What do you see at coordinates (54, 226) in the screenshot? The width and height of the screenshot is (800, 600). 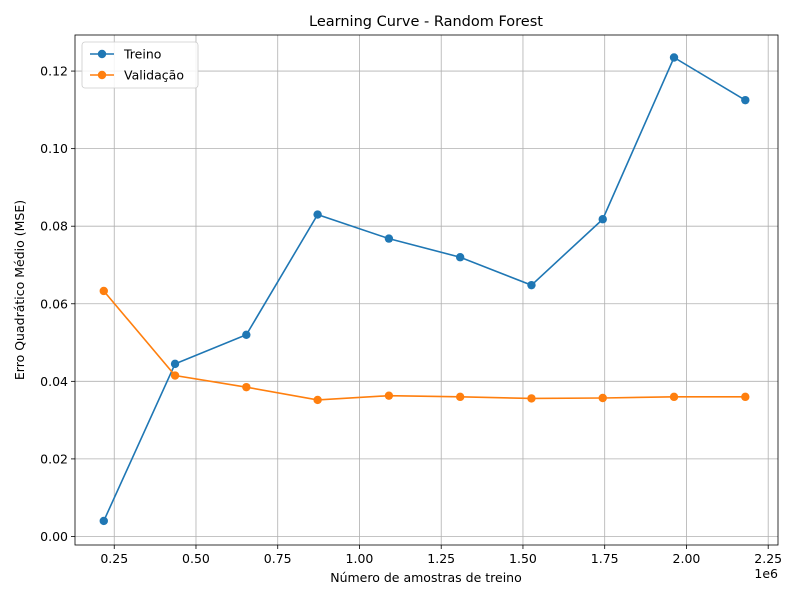 I see `y-tick-label: 0.08` at bounding box center [54, 226].